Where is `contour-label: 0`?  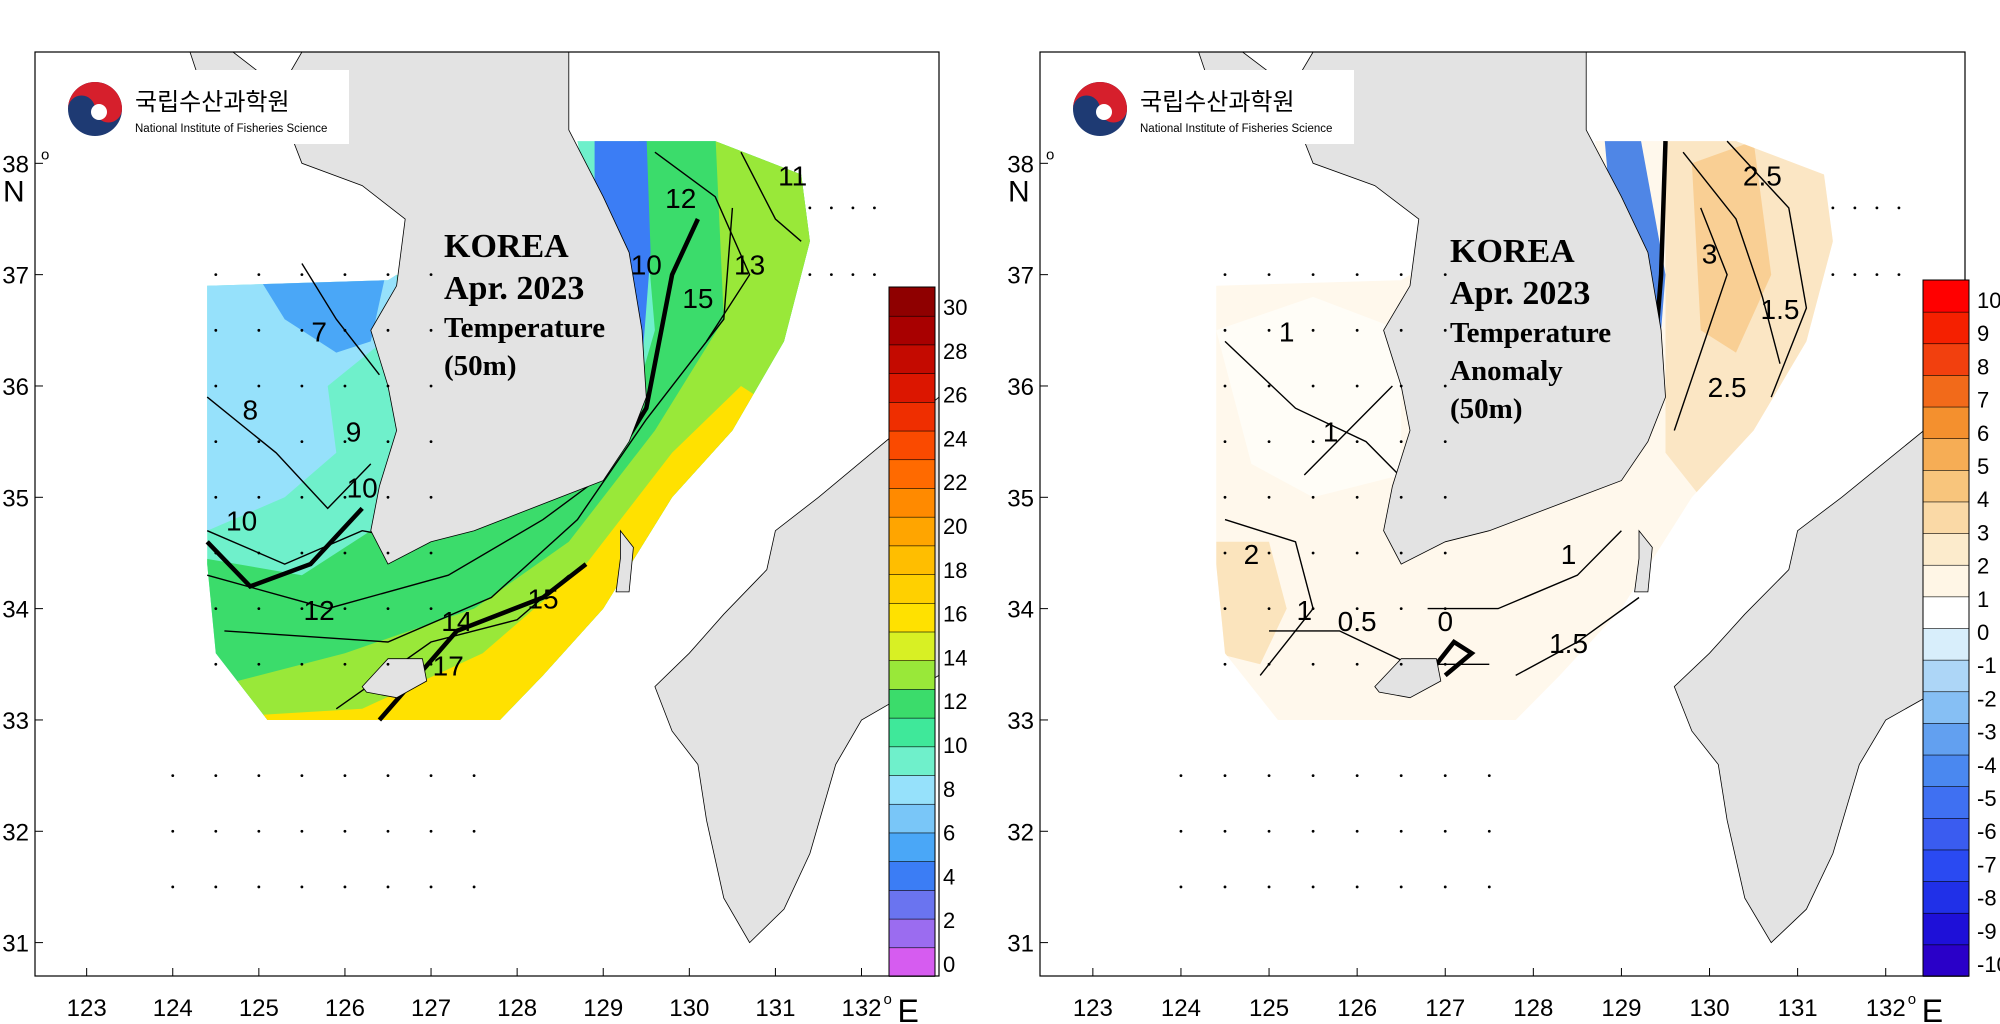 contour-label: 0 is located at coordinates (1445, 621).